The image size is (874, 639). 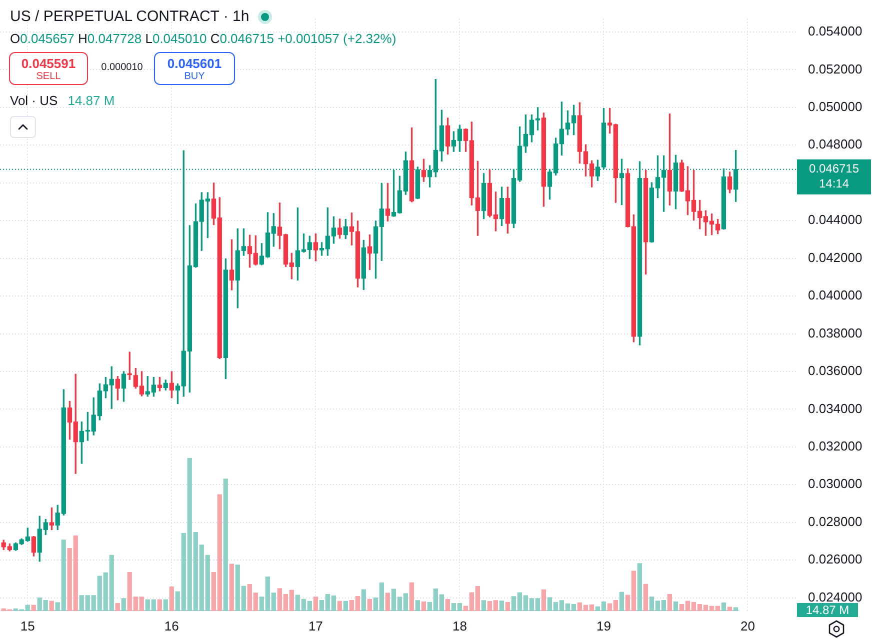 I want to click on x-tick-label: 16, so click(x=171, y=626).